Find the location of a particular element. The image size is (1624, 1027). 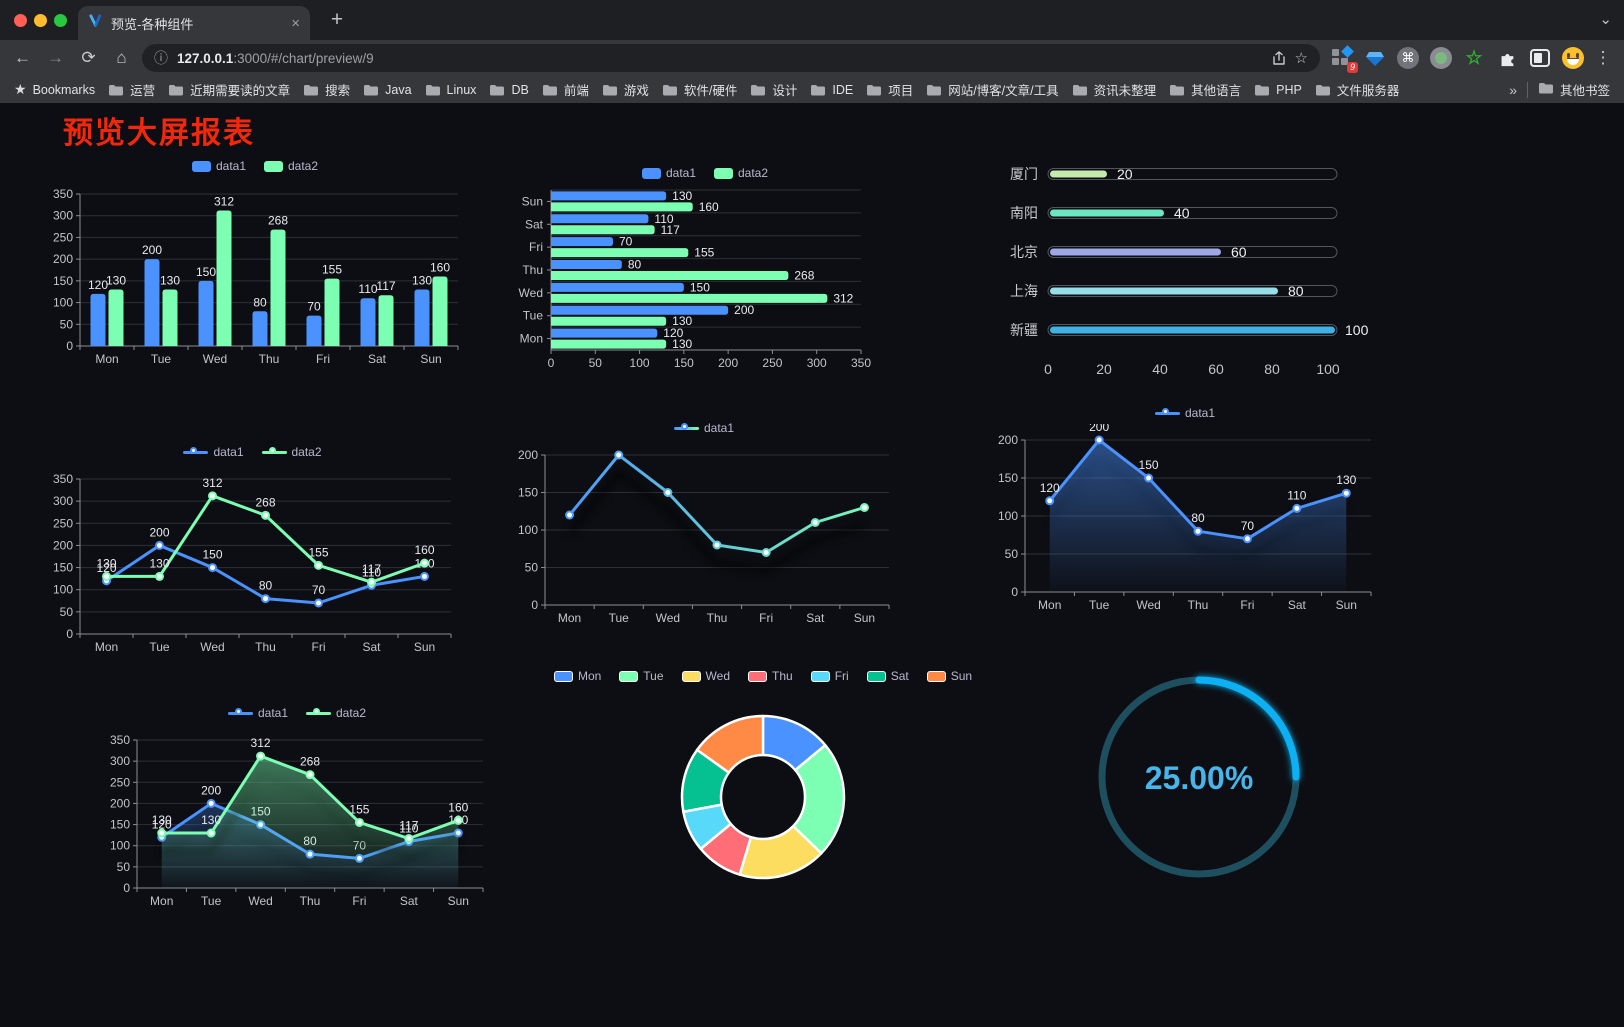

legend-item: Mon is located at coordinates (577, 676).